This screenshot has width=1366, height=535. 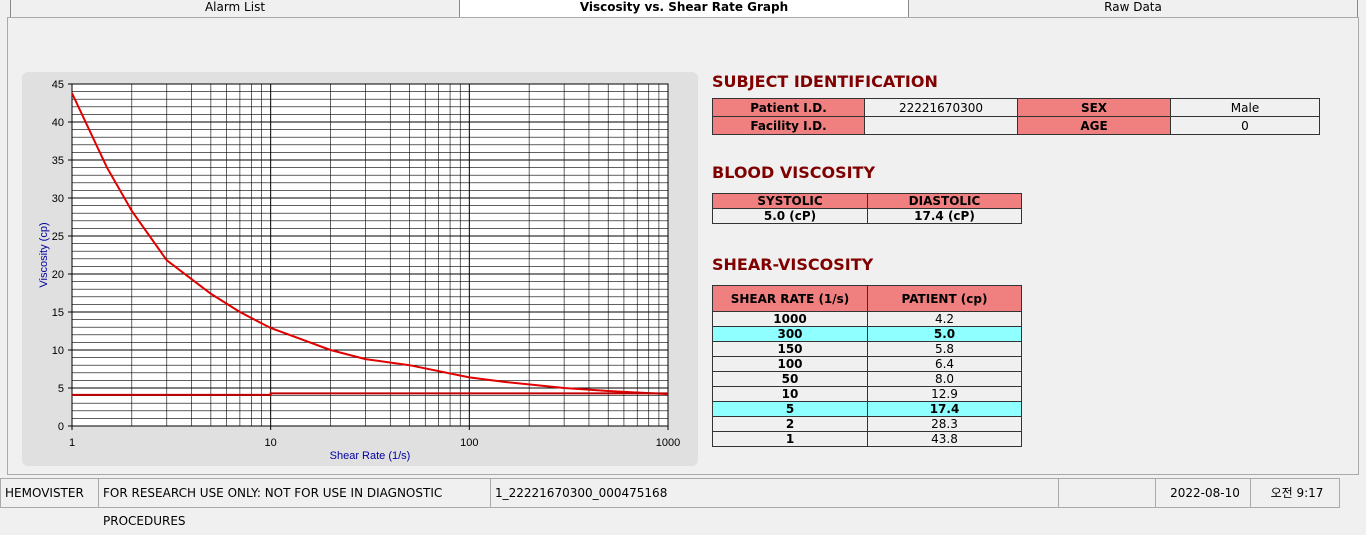 I want to click on section-title: BLOOD VISCOSITY, so click(x=794, y=172).